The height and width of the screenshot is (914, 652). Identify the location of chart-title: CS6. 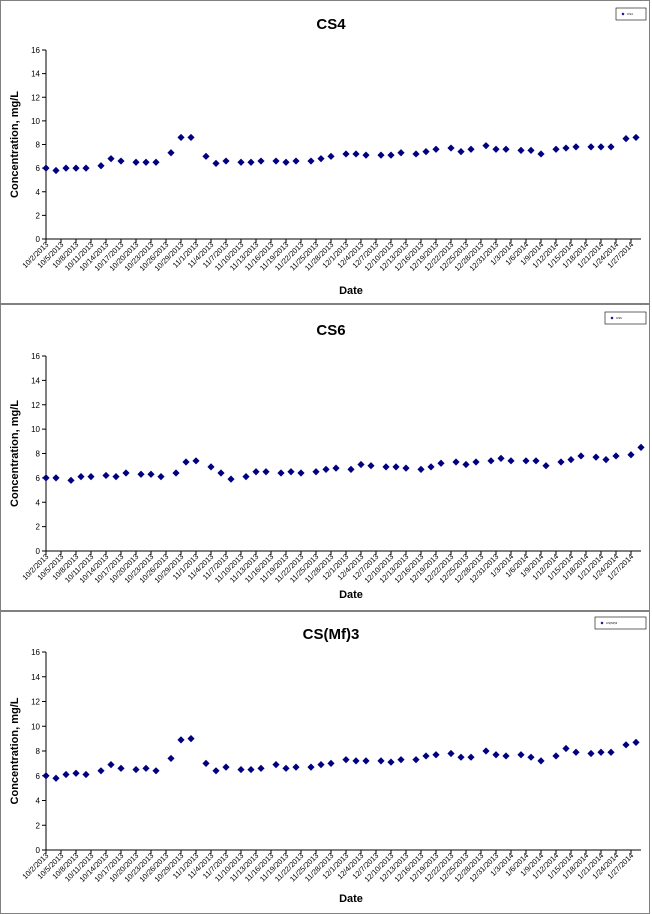
(330, 330).